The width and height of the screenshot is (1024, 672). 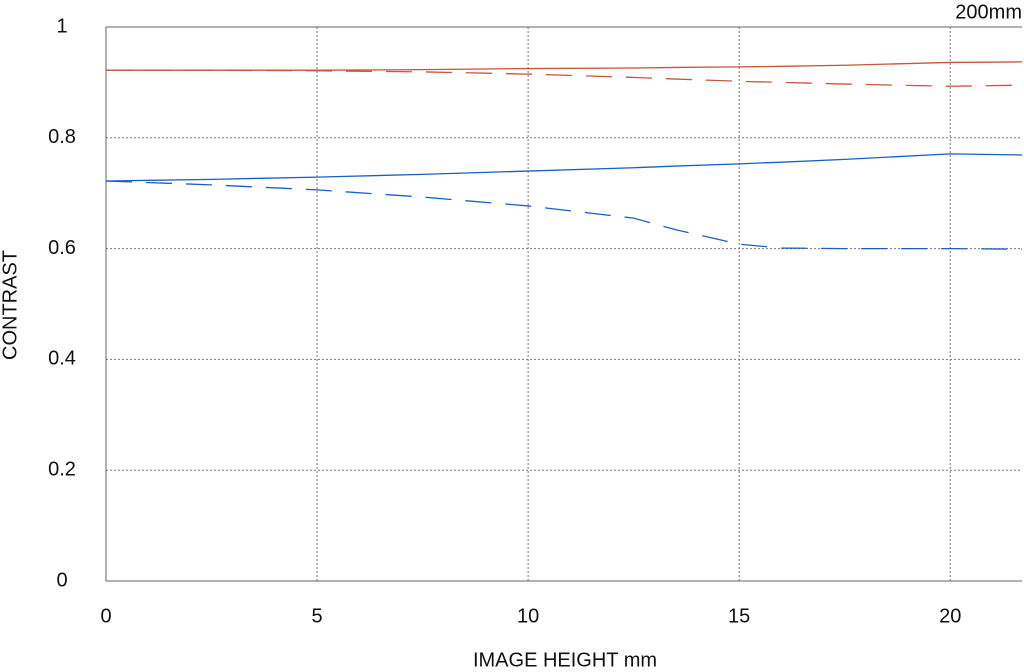 I want to click on x-tick-label: 10, so click(x=528, y=616).